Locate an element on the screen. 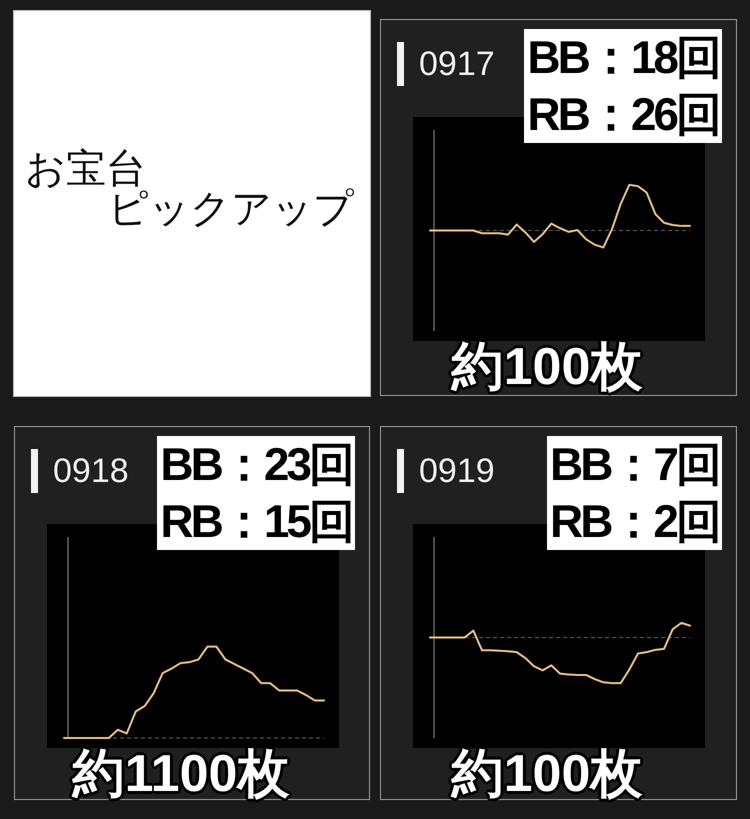  chart-title: 0918 is located at coordinates (91, 471).